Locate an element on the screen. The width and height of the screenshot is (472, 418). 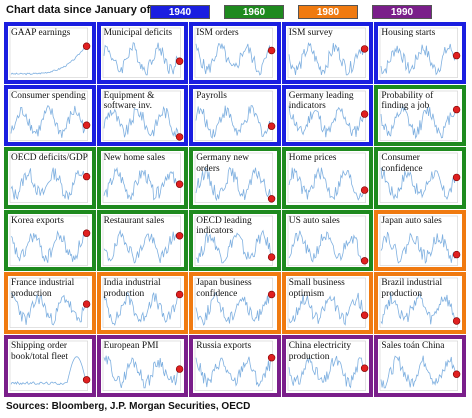
panel-label: Consumer confidence is located at coordinates (402, 163).